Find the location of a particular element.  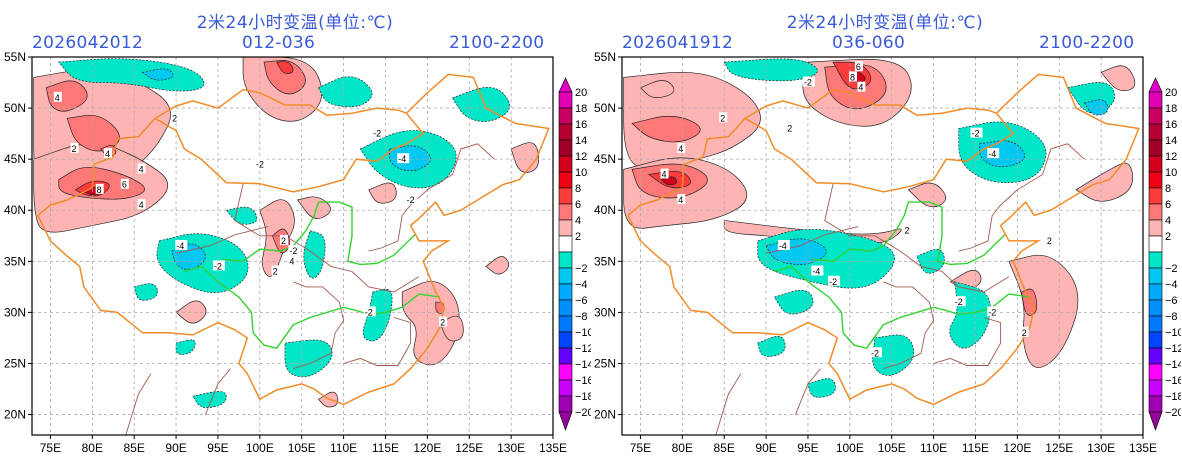

colorbar-label: 12 is located at coordinates (1171, 157).